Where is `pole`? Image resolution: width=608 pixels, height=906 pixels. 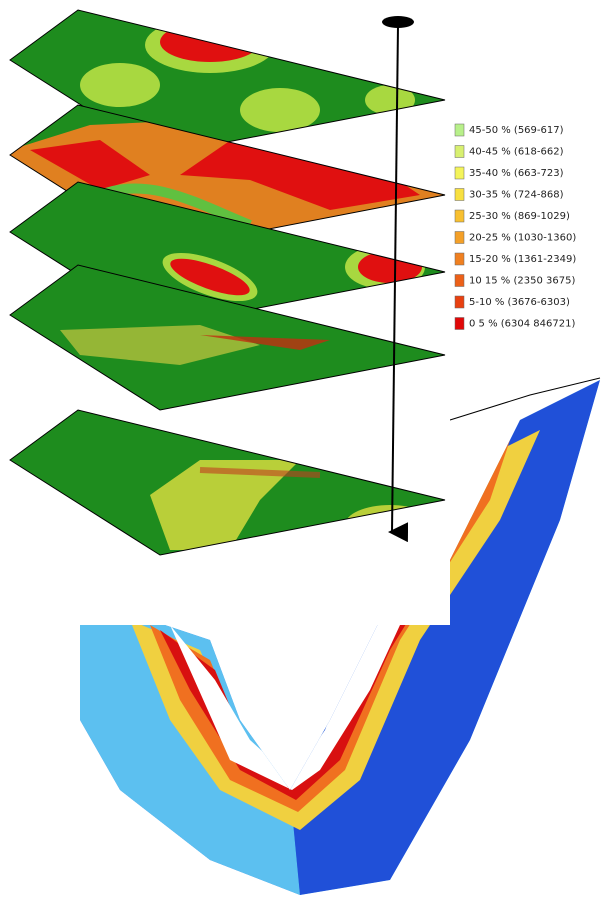 pole is located at coordinates (398, 283).